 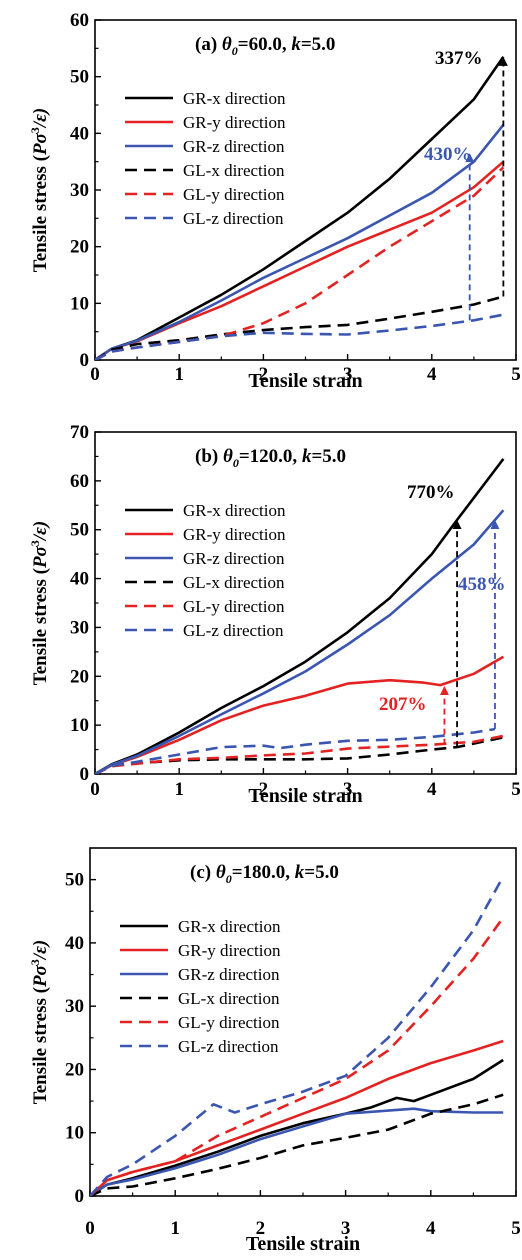 What do you see at coordinates (40, 626) in the screenshot?
I see `y-axis-label-prefix: Tensile stress (` at bounding box center [40, 626].